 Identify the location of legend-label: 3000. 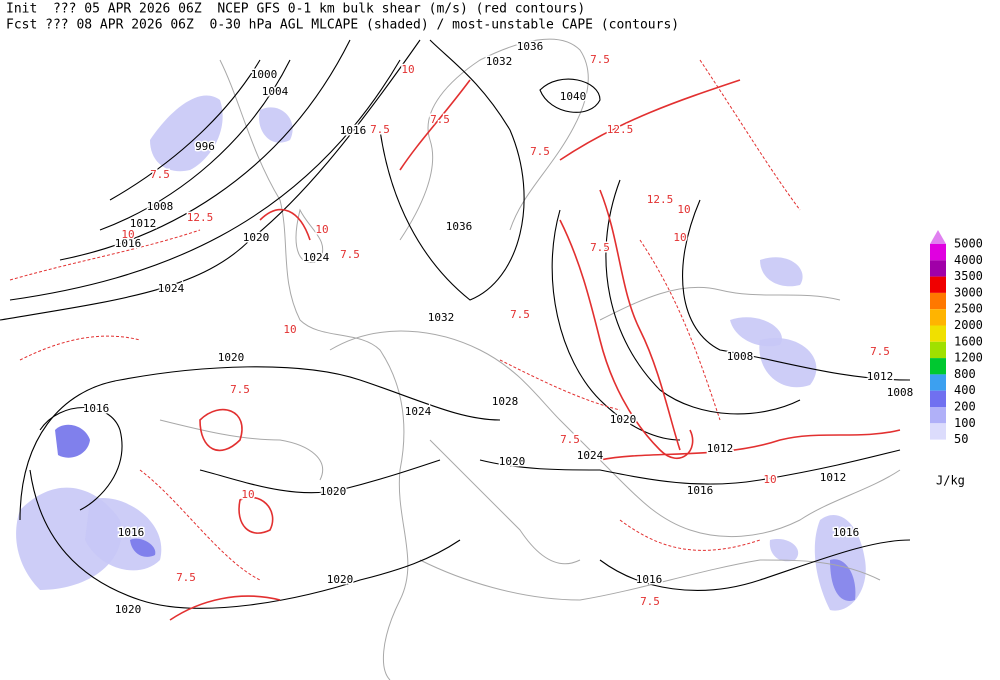
(968, 292).